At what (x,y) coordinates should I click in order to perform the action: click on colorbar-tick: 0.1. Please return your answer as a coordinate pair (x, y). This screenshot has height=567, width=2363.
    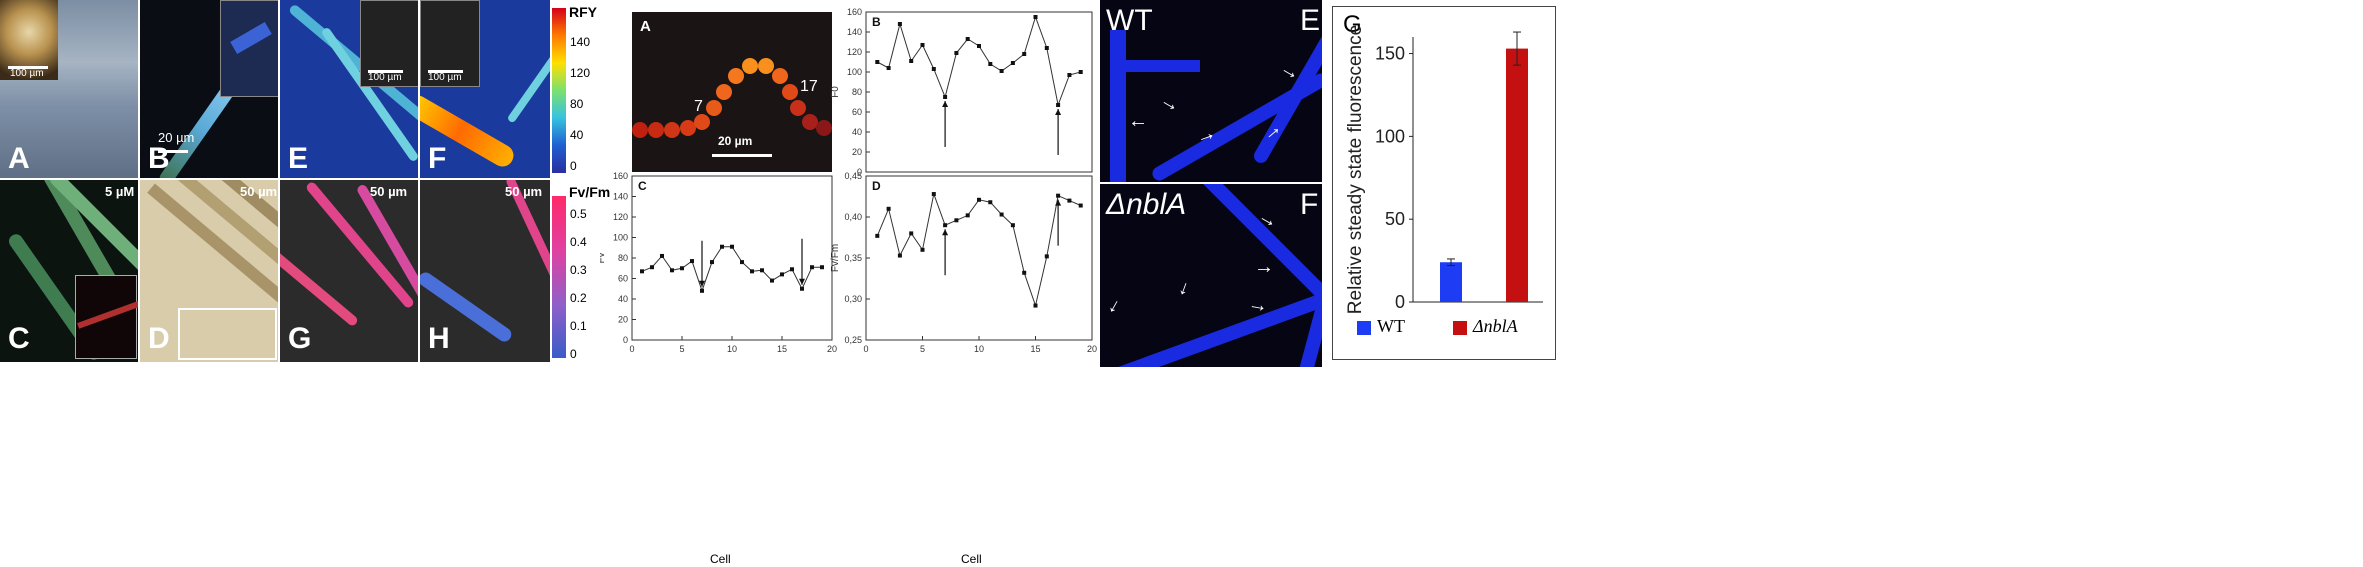
    Looking at the image, I should click on (578, 326).